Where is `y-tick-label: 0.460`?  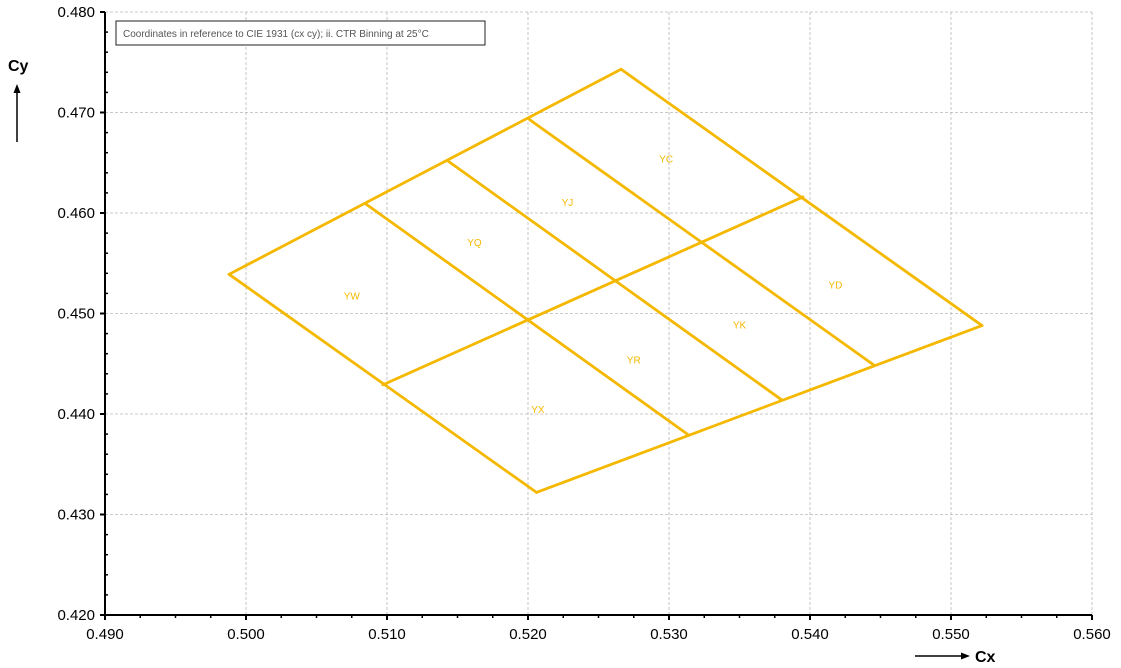
y-tick-label: 0.460 is located at coordinates (76, 213).